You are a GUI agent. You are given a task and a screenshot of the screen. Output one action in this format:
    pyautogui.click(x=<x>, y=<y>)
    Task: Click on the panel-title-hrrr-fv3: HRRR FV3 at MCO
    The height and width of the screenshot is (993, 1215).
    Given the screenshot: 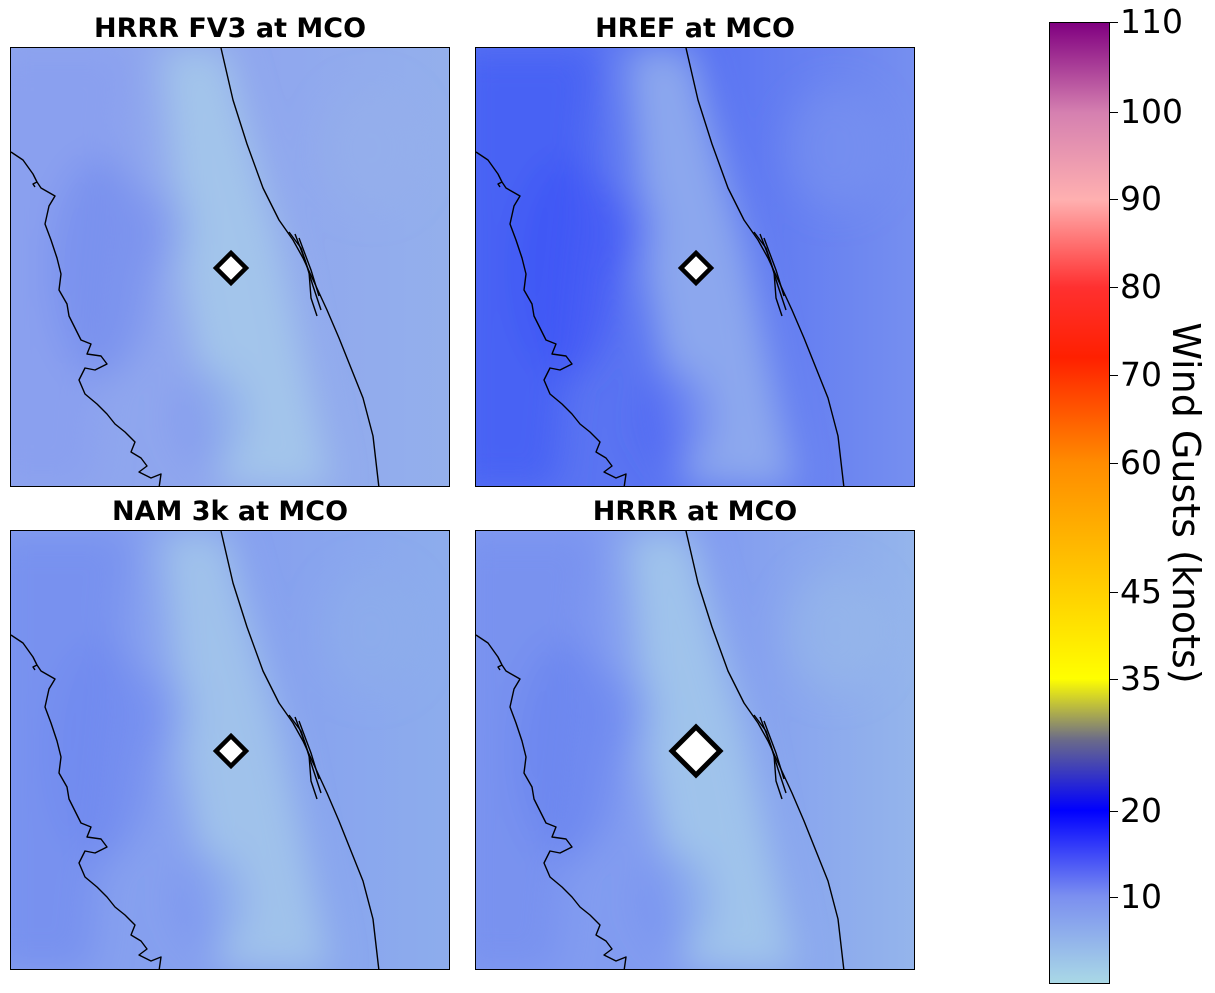 What is the action you would take?
    pyautogui.click(x=230, y=28)
    